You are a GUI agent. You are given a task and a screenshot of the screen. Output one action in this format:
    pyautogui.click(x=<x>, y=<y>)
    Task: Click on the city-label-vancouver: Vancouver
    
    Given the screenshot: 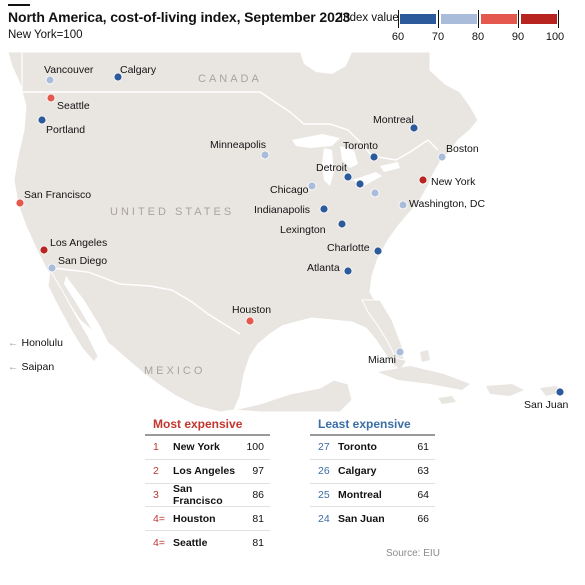 What is the action you would take?
    pyautogui.click(x=69, y=70)
    